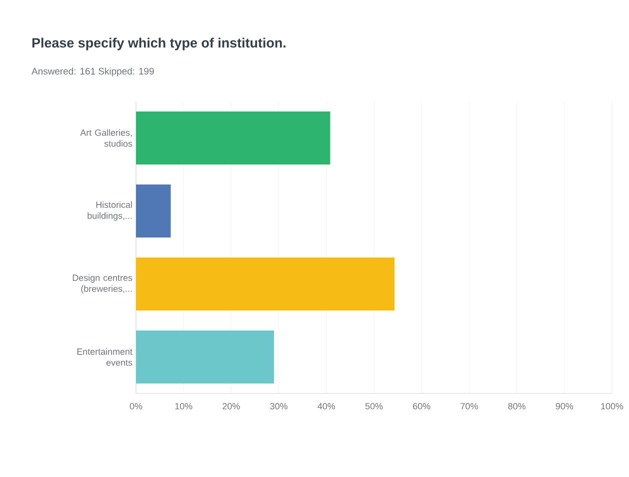 The width and height of the screenshot is (629, 477). What do you see at coordinates (517, 406) in the screenshot?
I see `x-tick-label: 80%` at bounding box center [517, 406].